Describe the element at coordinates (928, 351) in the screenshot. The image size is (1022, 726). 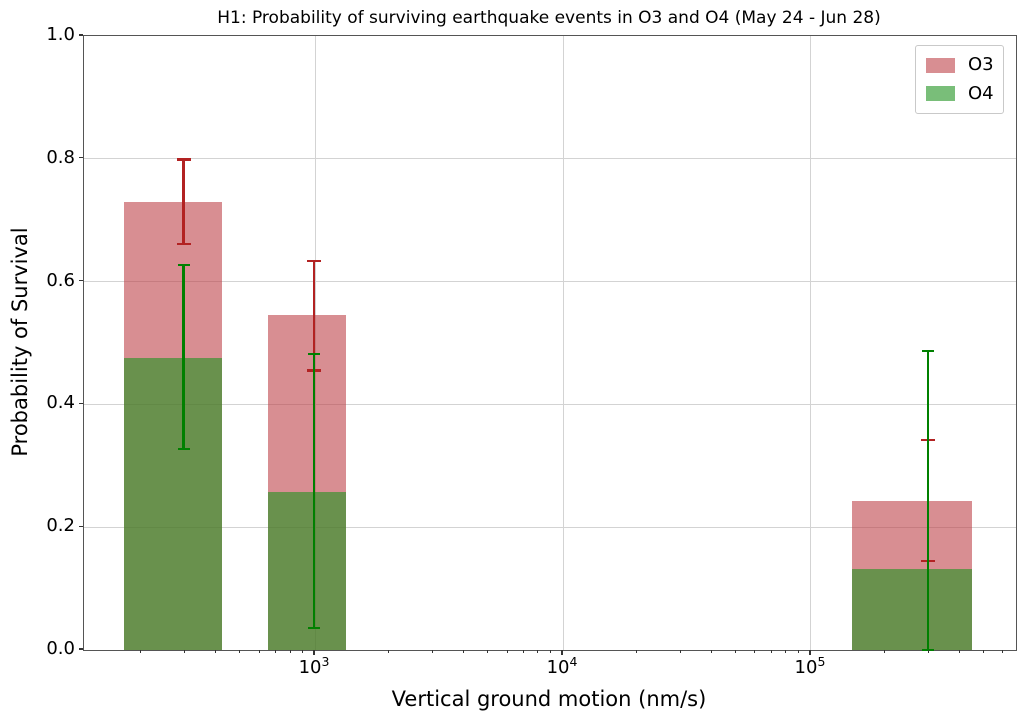
I see `error-bar-o4-3-cap-top` at that location.